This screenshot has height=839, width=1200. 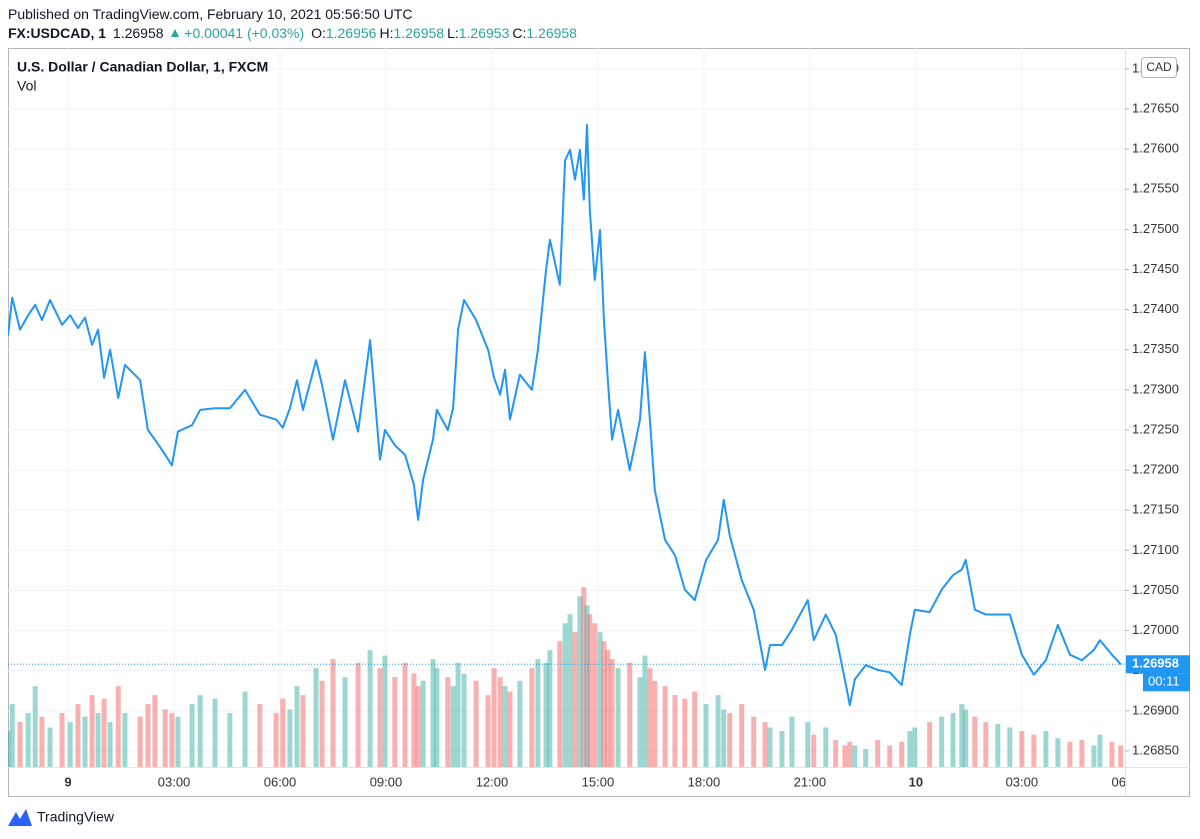 What do you see at coordinates (453, 33) in the screenshot?
I see `ohlc-label: L:` at bounding box center [453, 33].